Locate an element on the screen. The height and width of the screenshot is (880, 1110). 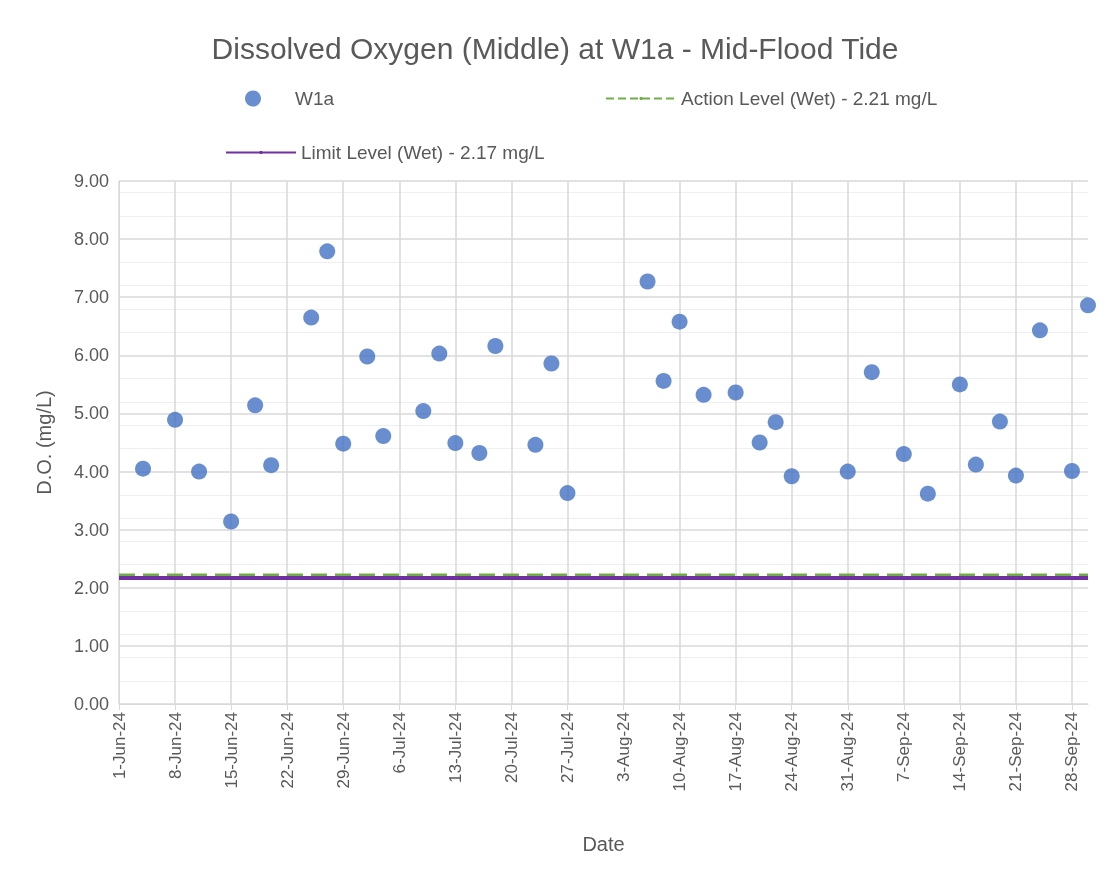
y-tick-label: 4.00 is located at coordinates (91, 471).